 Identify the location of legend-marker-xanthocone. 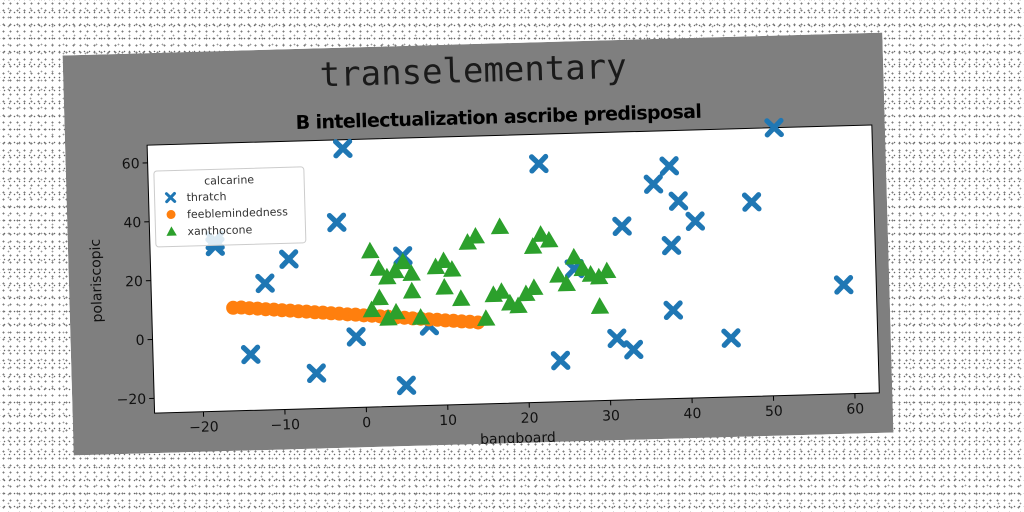
(171, 231).